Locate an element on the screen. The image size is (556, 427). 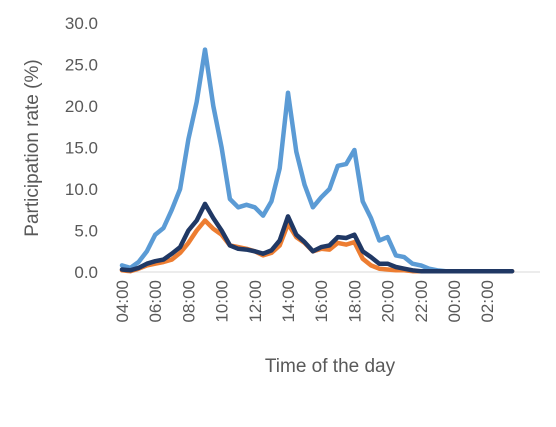
x-tick-label: 08:00 is located at coordinates (188, 301).